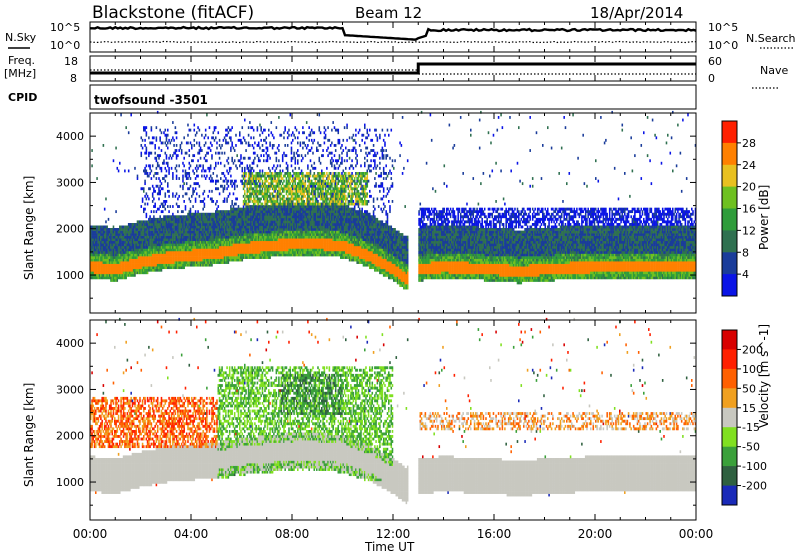 The width and height of the screenshot is (800, 554). Describe the element at coordinates (173, 13) in the screenshot. I see `site-title: Blackstone (fitACF)` at that location.